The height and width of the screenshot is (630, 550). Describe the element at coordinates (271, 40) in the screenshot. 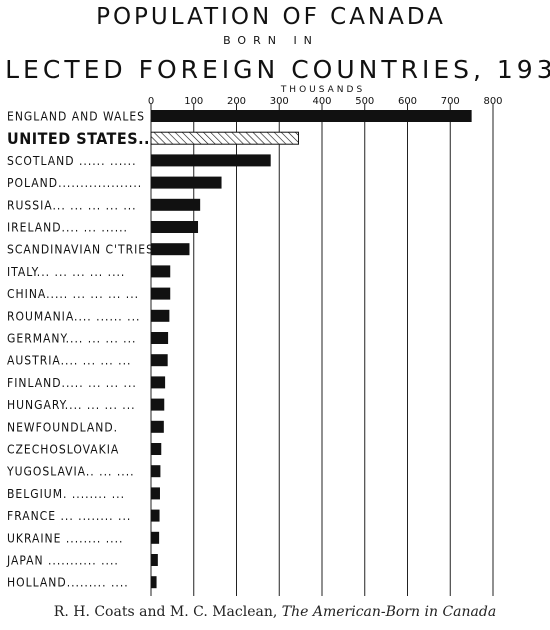

I see `chart-subtitle: BORN IN` at that location.